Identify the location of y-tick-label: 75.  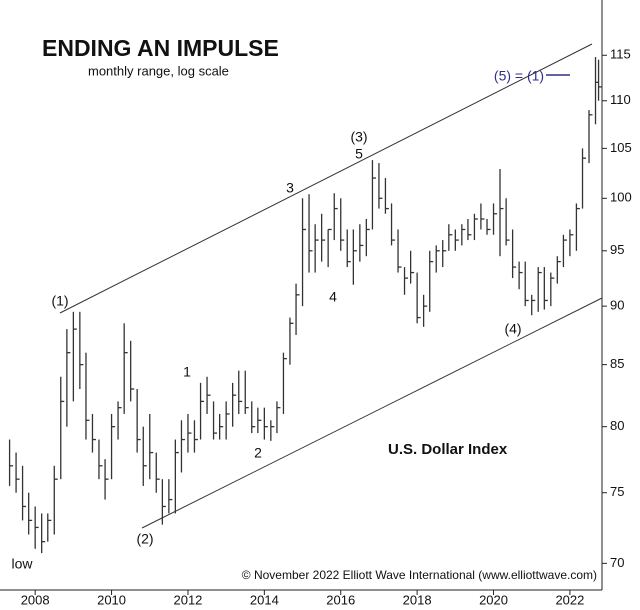
(617, 491).